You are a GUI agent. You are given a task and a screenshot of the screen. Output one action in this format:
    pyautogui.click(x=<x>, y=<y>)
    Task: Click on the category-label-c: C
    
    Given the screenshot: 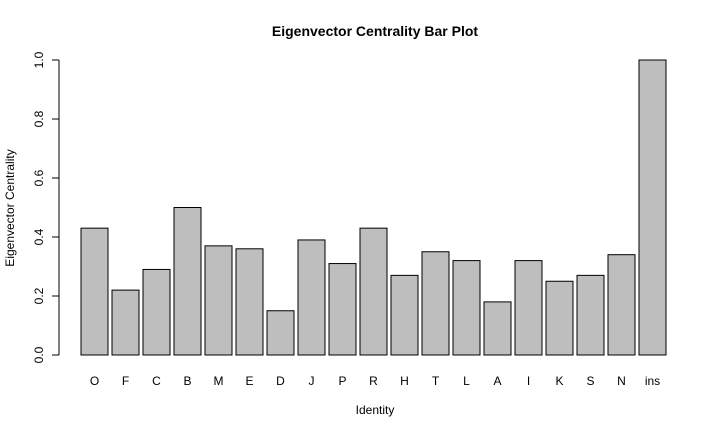 What is the action you would take?
    pyautogui.click(x=156, y=381)
    